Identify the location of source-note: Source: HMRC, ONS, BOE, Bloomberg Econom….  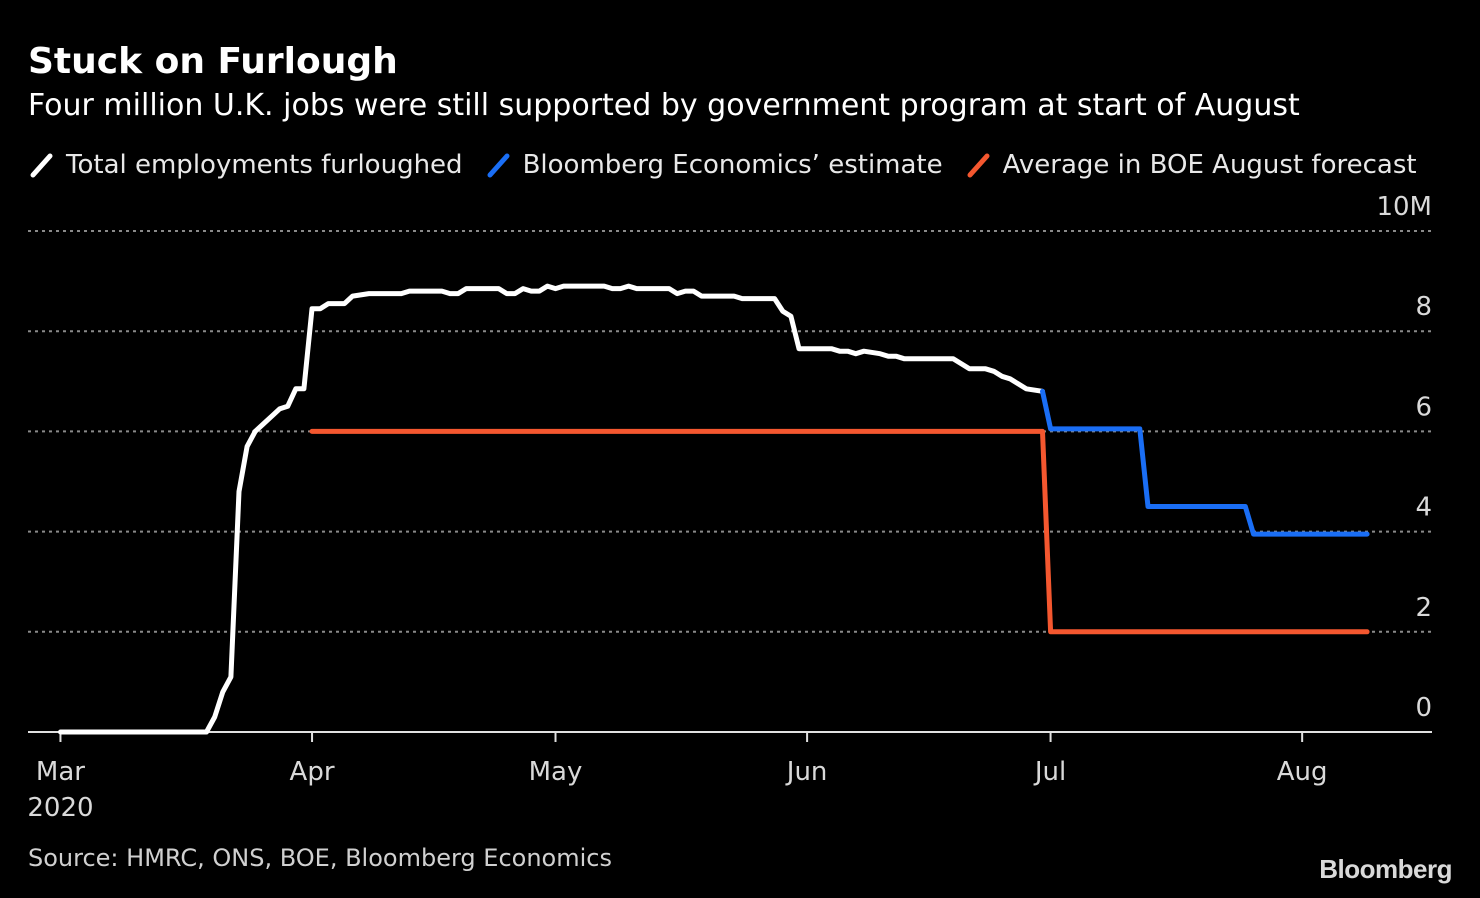
(320, 858).